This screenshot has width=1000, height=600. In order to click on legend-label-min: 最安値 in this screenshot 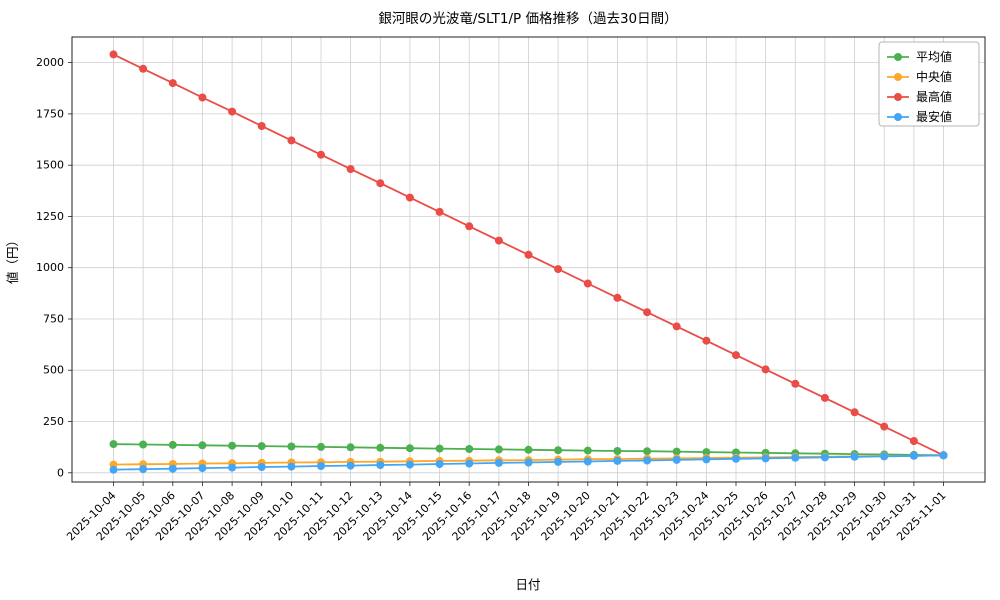, I will do `click(934, 116)`.